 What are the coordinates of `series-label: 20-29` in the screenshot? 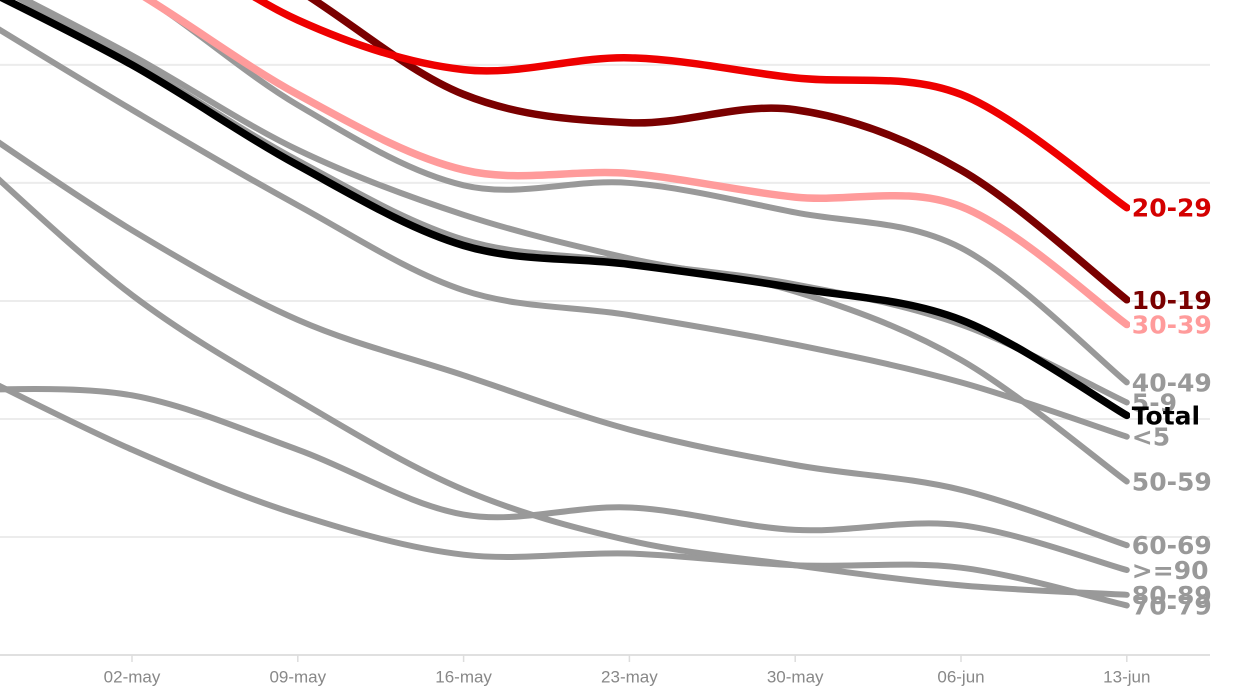 It's located at (1172, 208).